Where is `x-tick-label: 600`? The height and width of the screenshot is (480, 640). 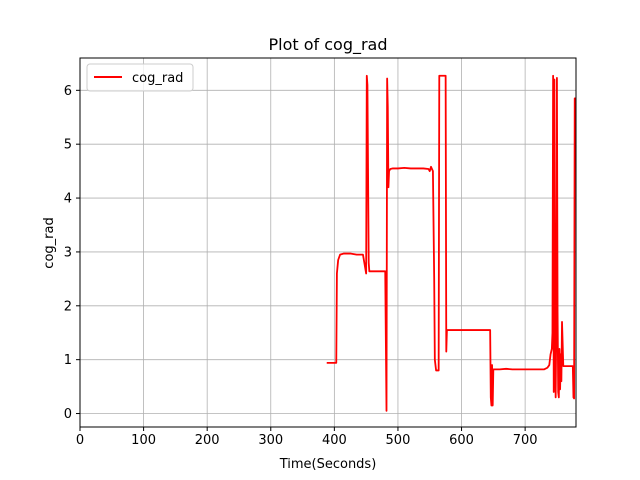 x-tick-label: 600 is located at coordinates (461, 440).